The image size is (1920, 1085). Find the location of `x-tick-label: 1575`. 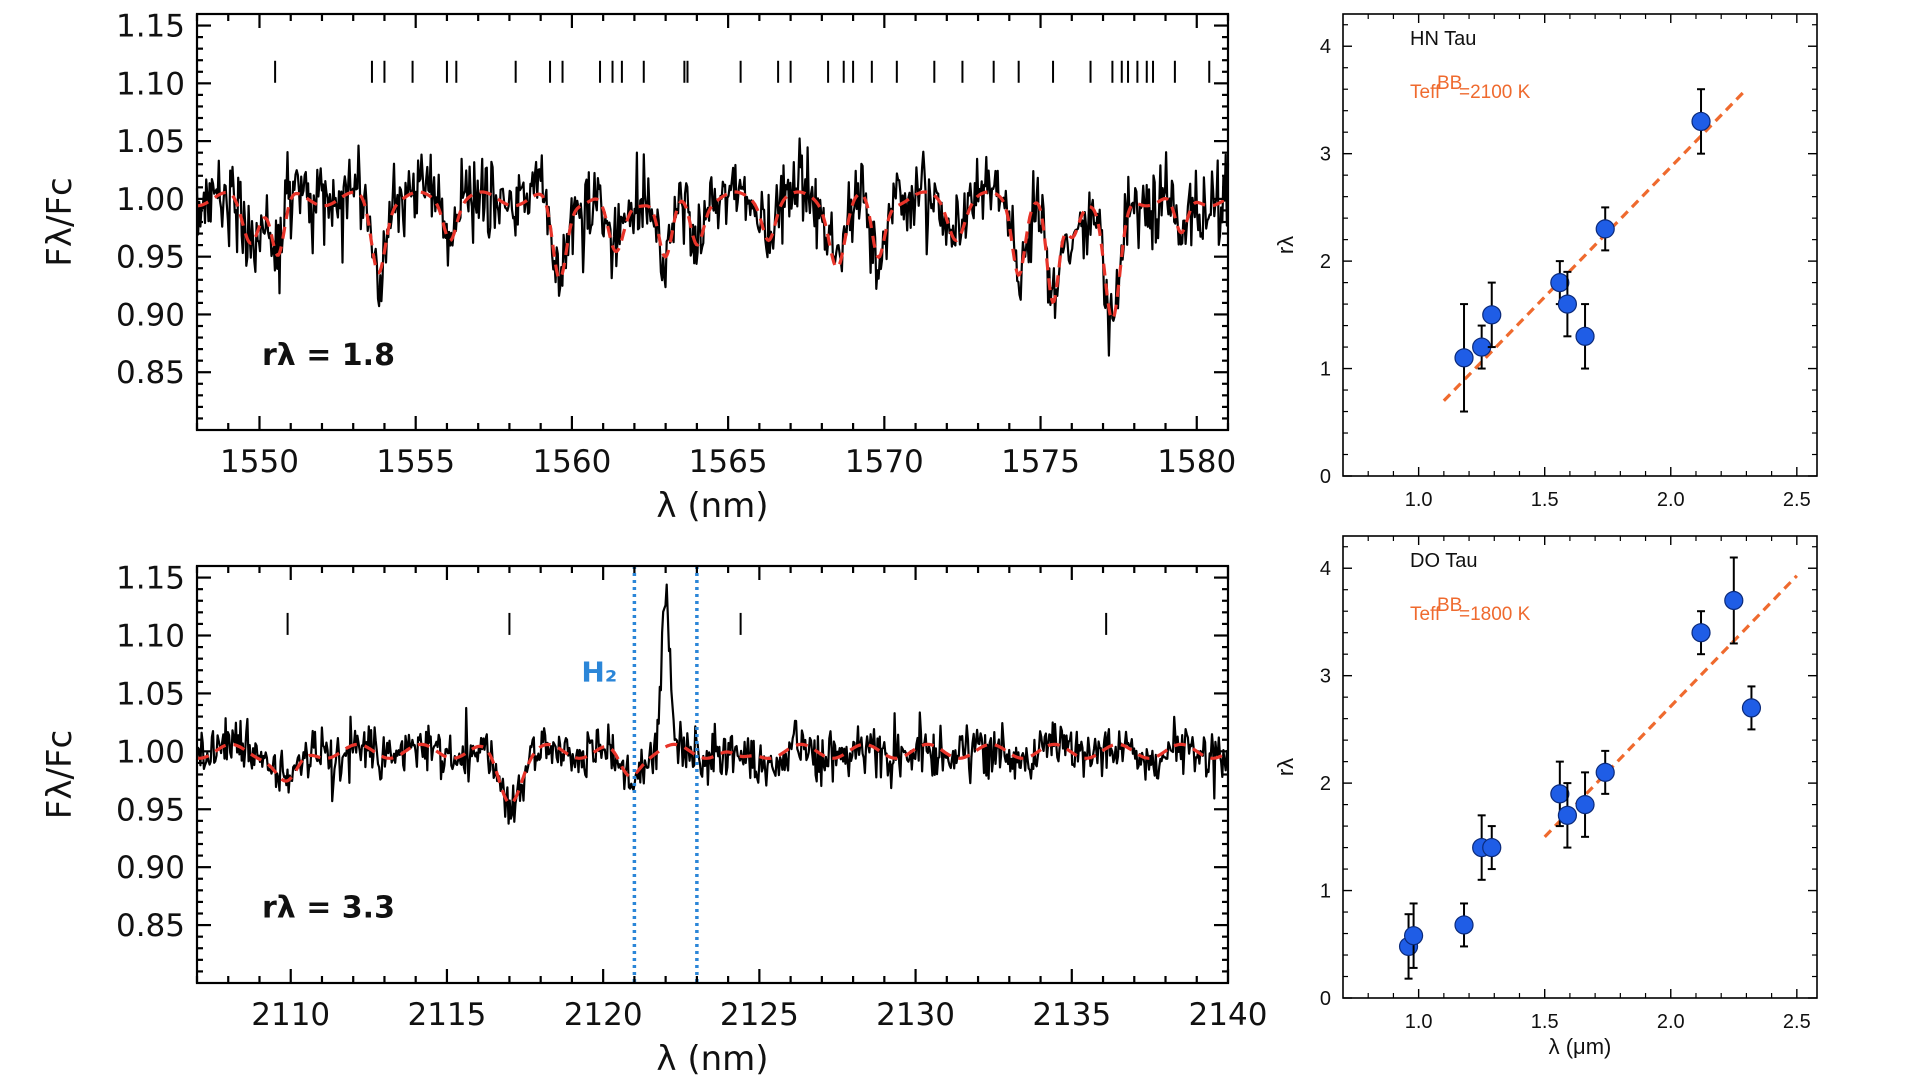

x-tick-label: 1575 is located at coordinates (1040, 462).